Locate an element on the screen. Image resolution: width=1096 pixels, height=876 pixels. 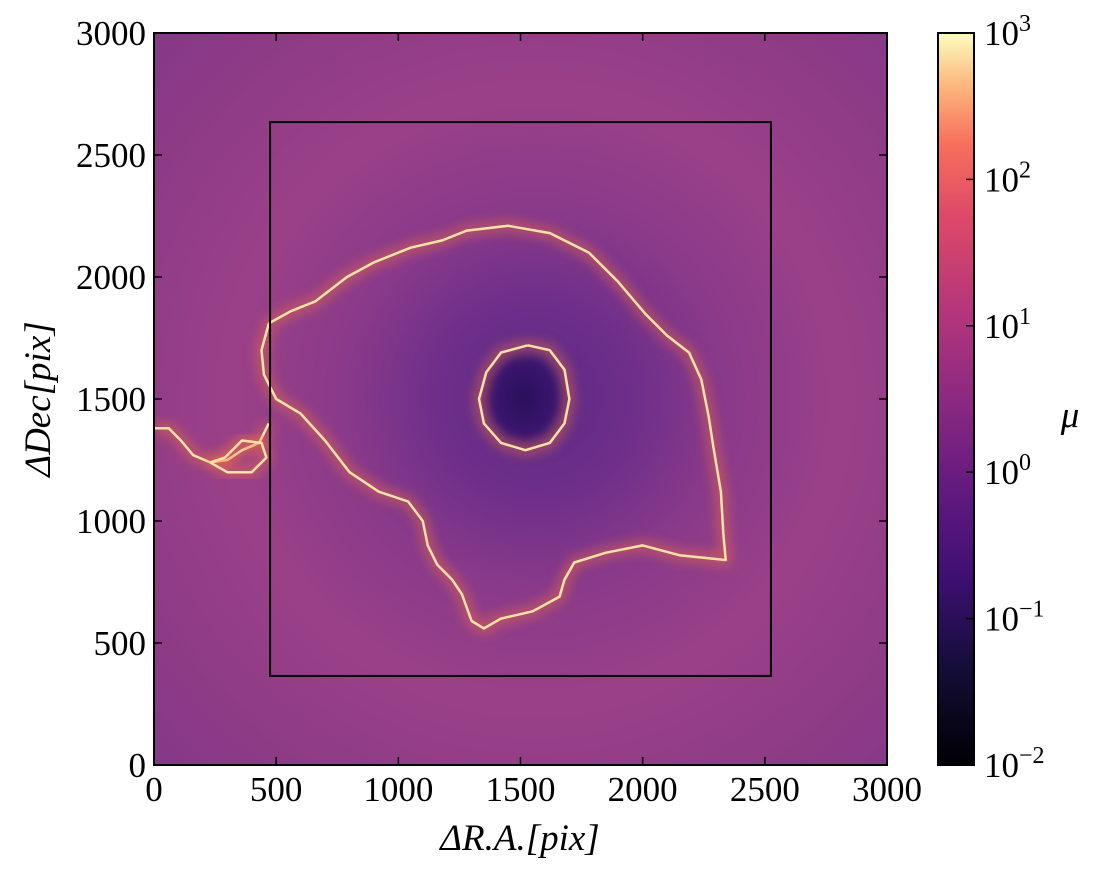
colorbar is located at coordinates (956, 399).